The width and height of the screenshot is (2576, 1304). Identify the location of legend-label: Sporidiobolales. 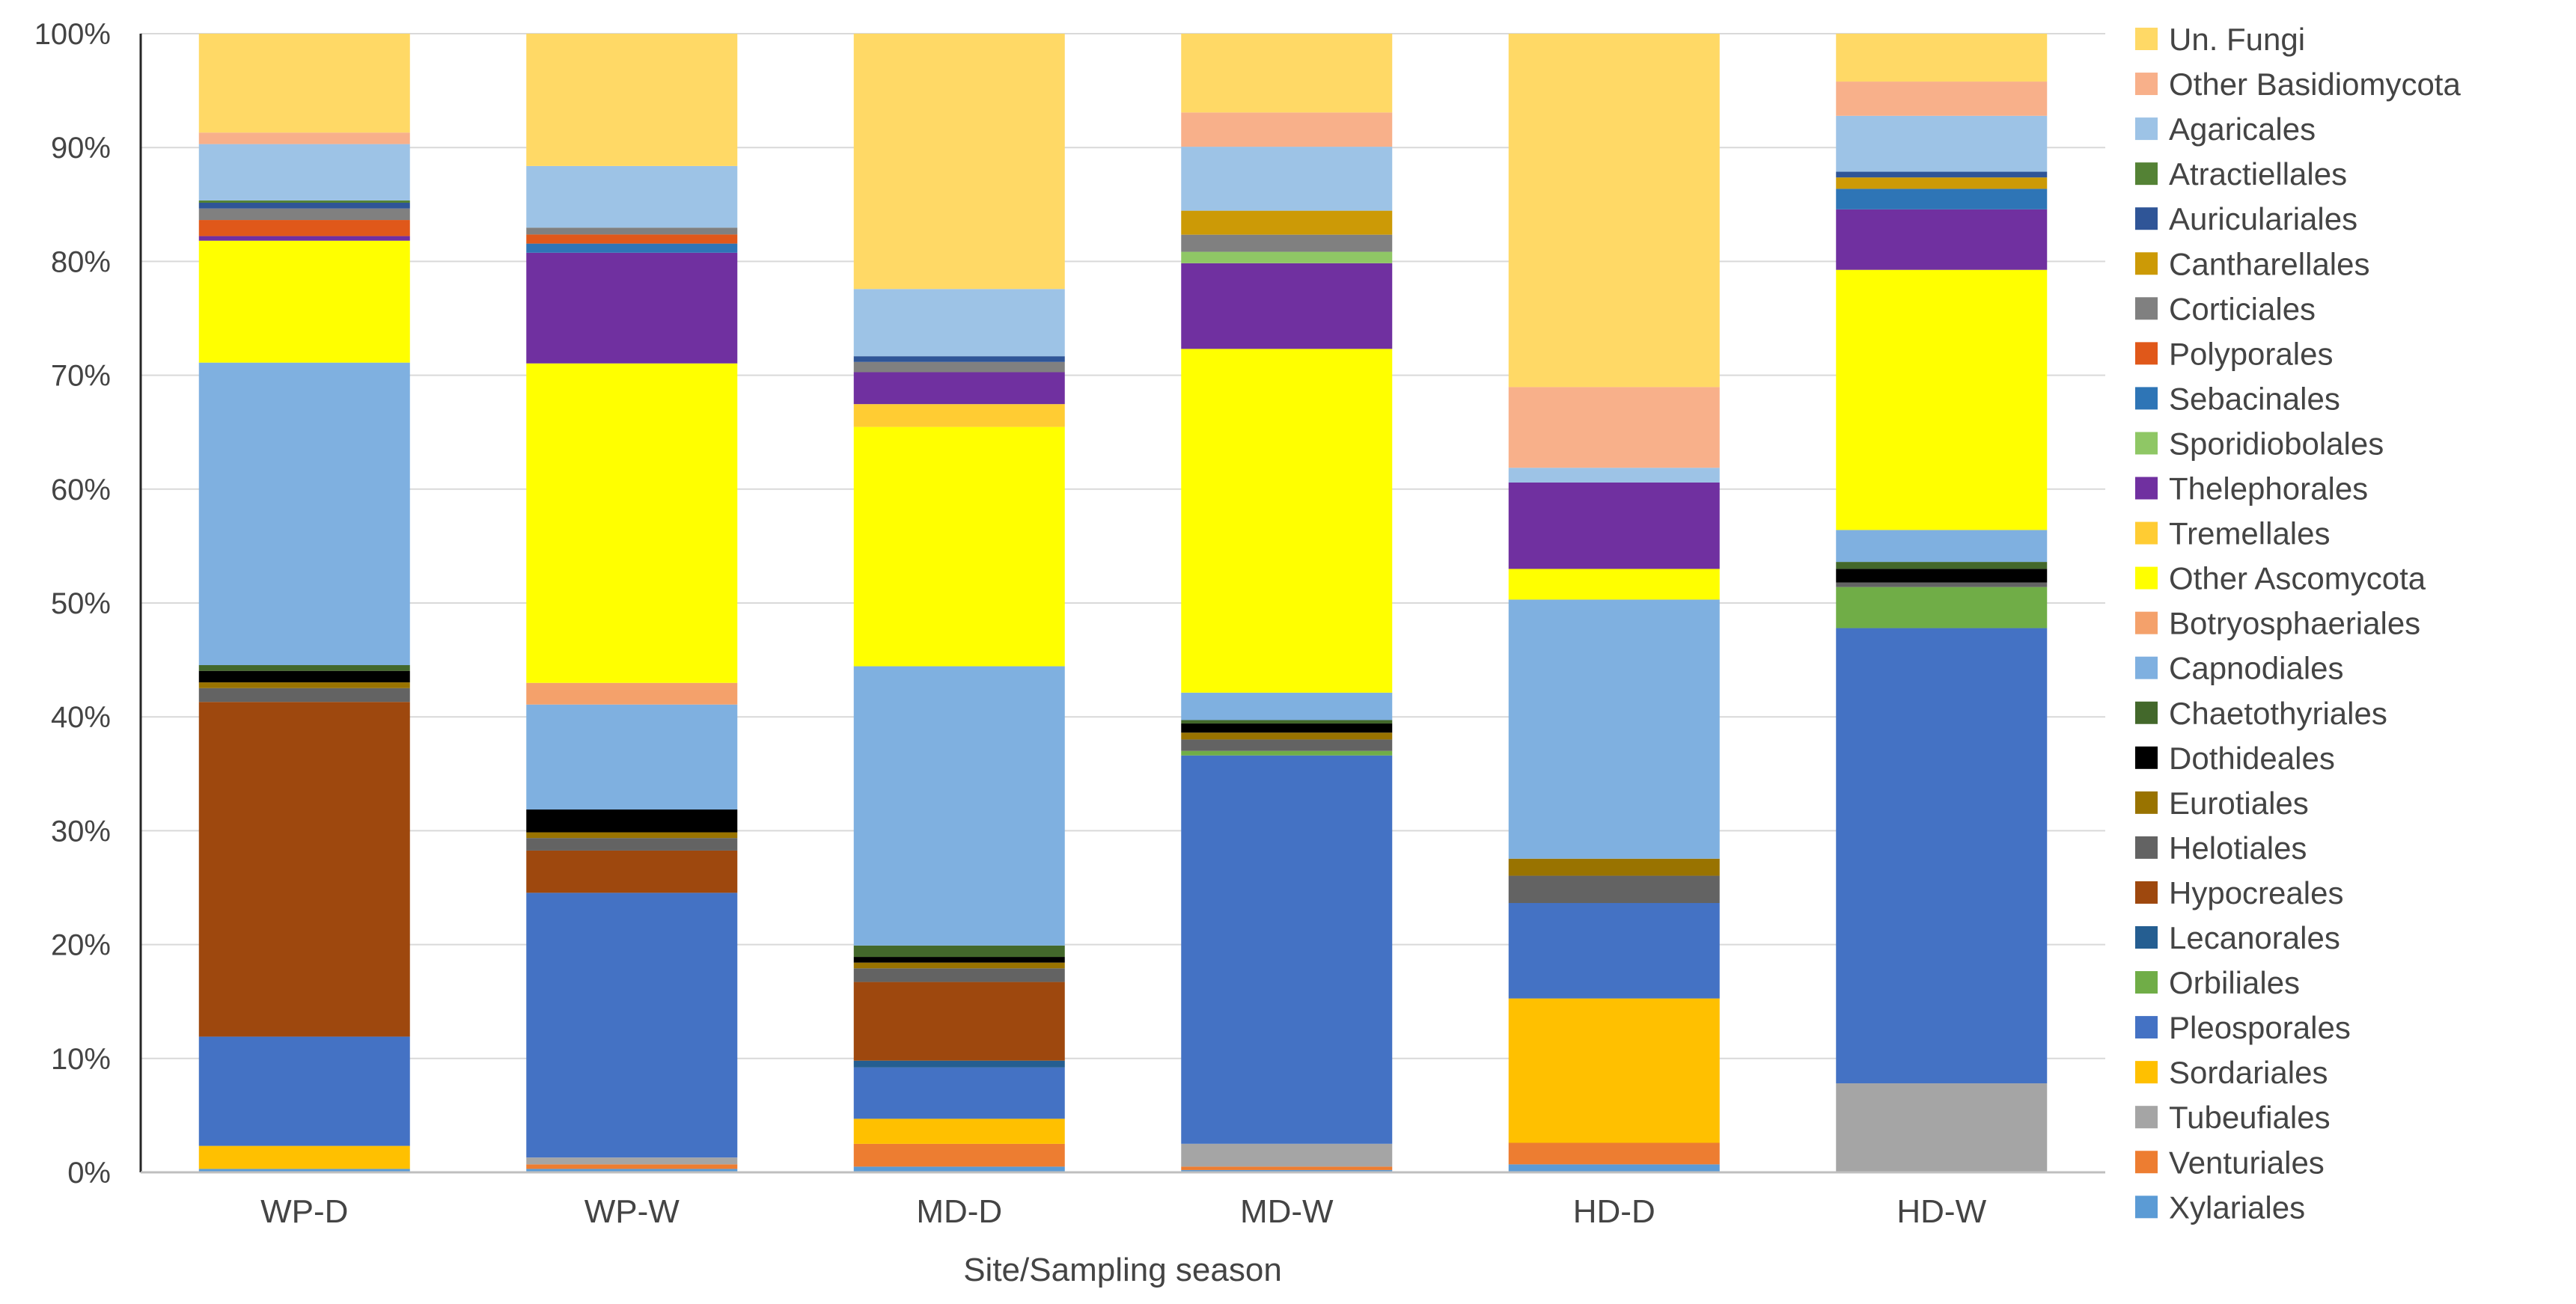
(2276, 443).